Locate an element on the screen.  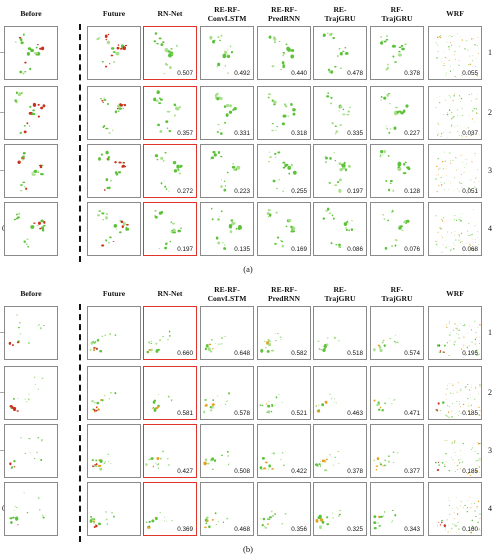
column-header-rnnet: RN-Net is located at coordinates (170, 14).